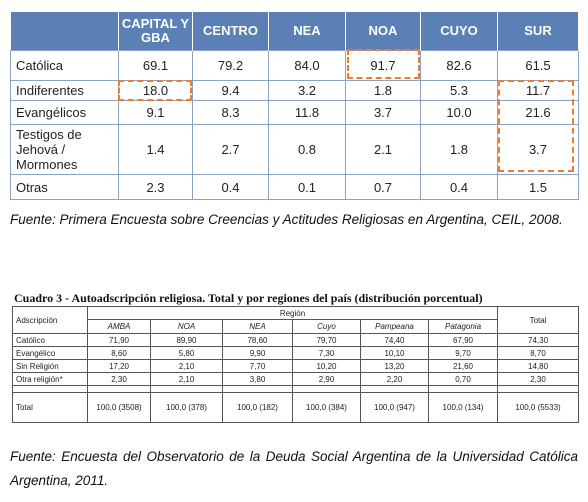  I want to click on cell: 61.5, so click(538, 65).